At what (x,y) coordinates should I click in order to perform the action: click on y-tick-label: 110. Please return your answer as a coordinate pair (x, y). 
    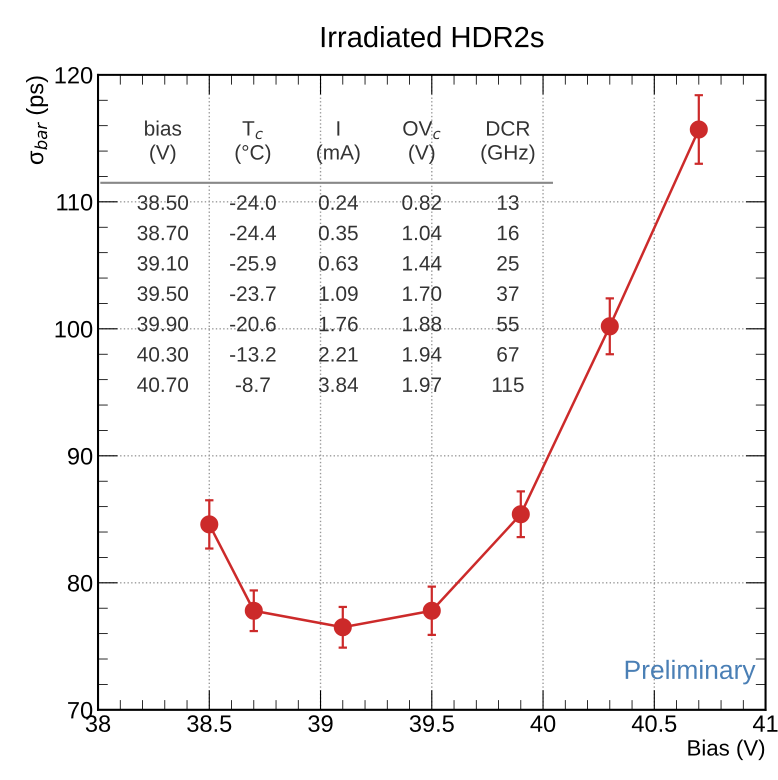
    Looking at the image, I should click on (74, 202).